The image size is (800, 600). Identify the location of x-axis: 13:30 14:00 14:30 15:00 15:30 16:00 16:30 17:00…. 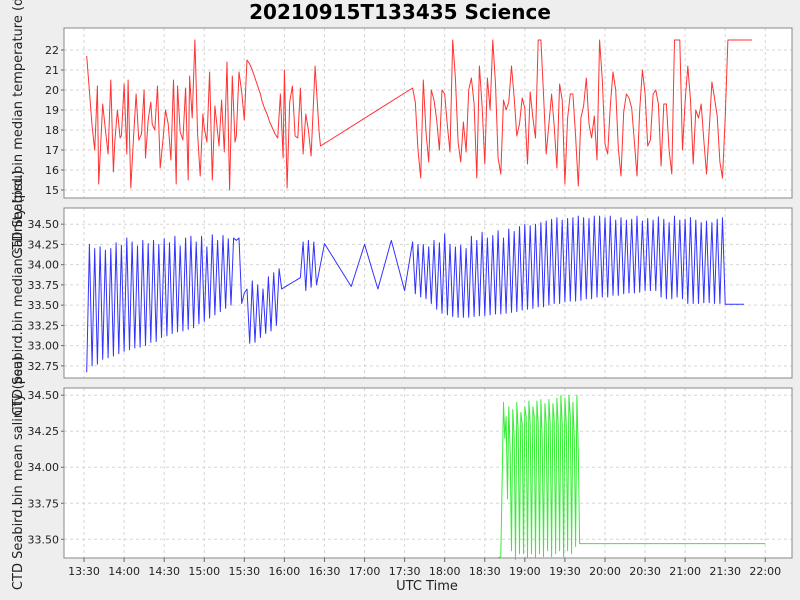
(424, 568).